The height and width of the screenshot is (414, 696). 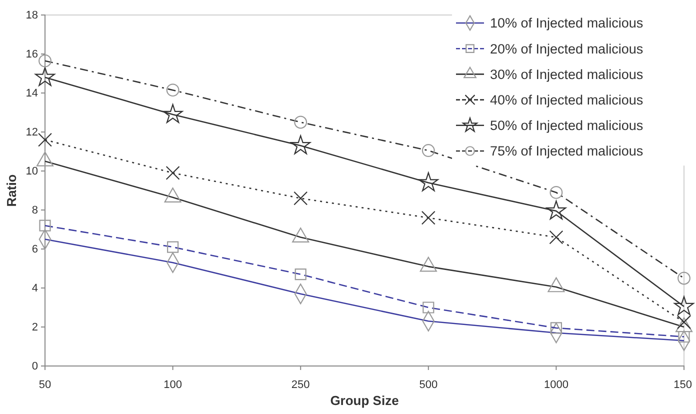 I want to click on legend-label: 75% of Injected malicious, so click(x=567, y=151).